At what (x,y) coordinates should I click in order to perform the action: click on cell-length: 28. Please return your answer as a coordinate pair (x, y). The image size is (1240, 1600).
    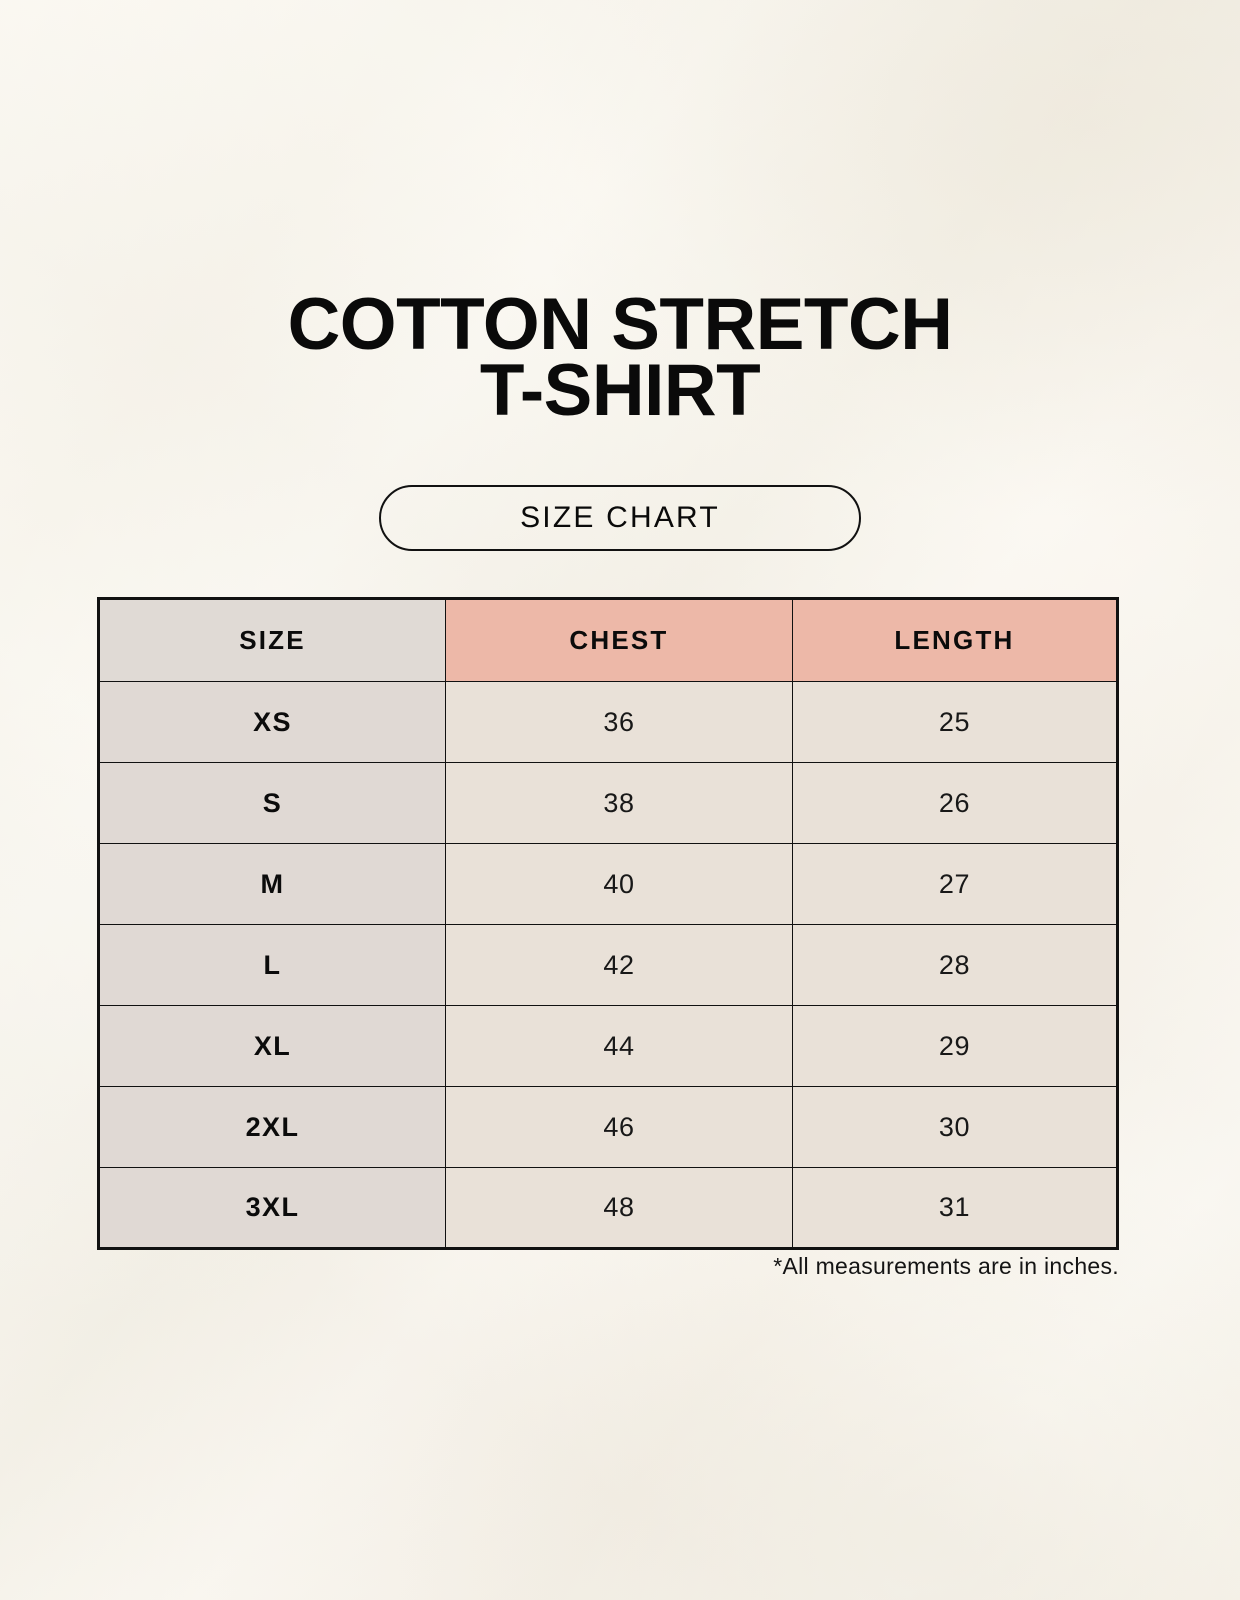
    Looking at the image, I should click on (955, 965).